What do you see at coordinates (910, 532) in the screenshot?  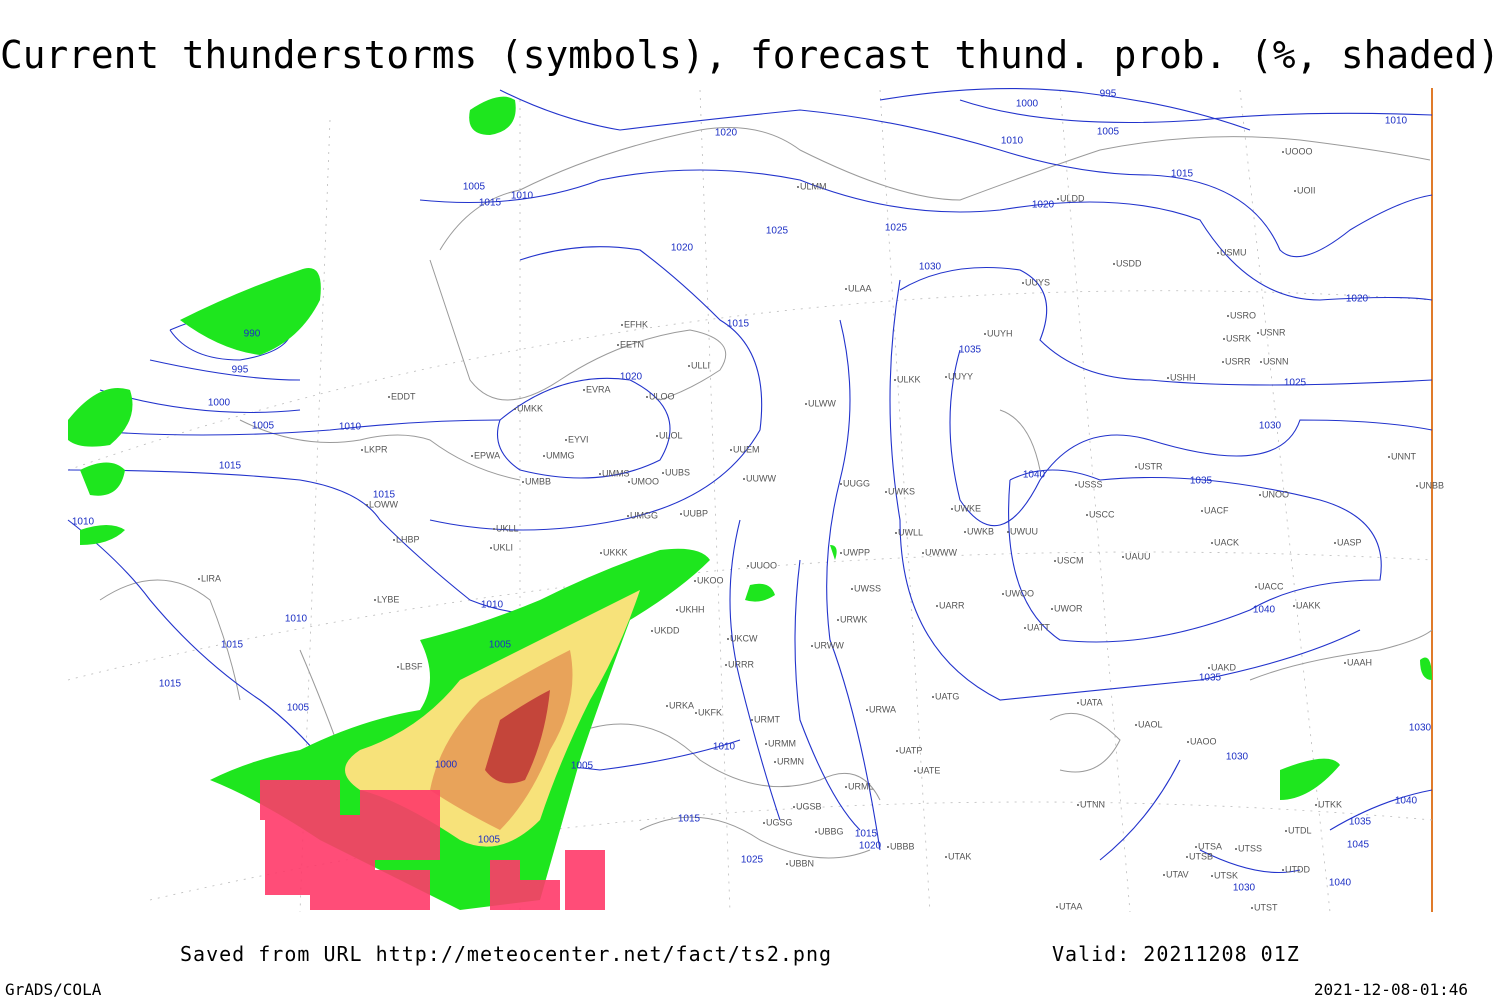 I see `station-label: UWLL` at bounding box center [910, 532].